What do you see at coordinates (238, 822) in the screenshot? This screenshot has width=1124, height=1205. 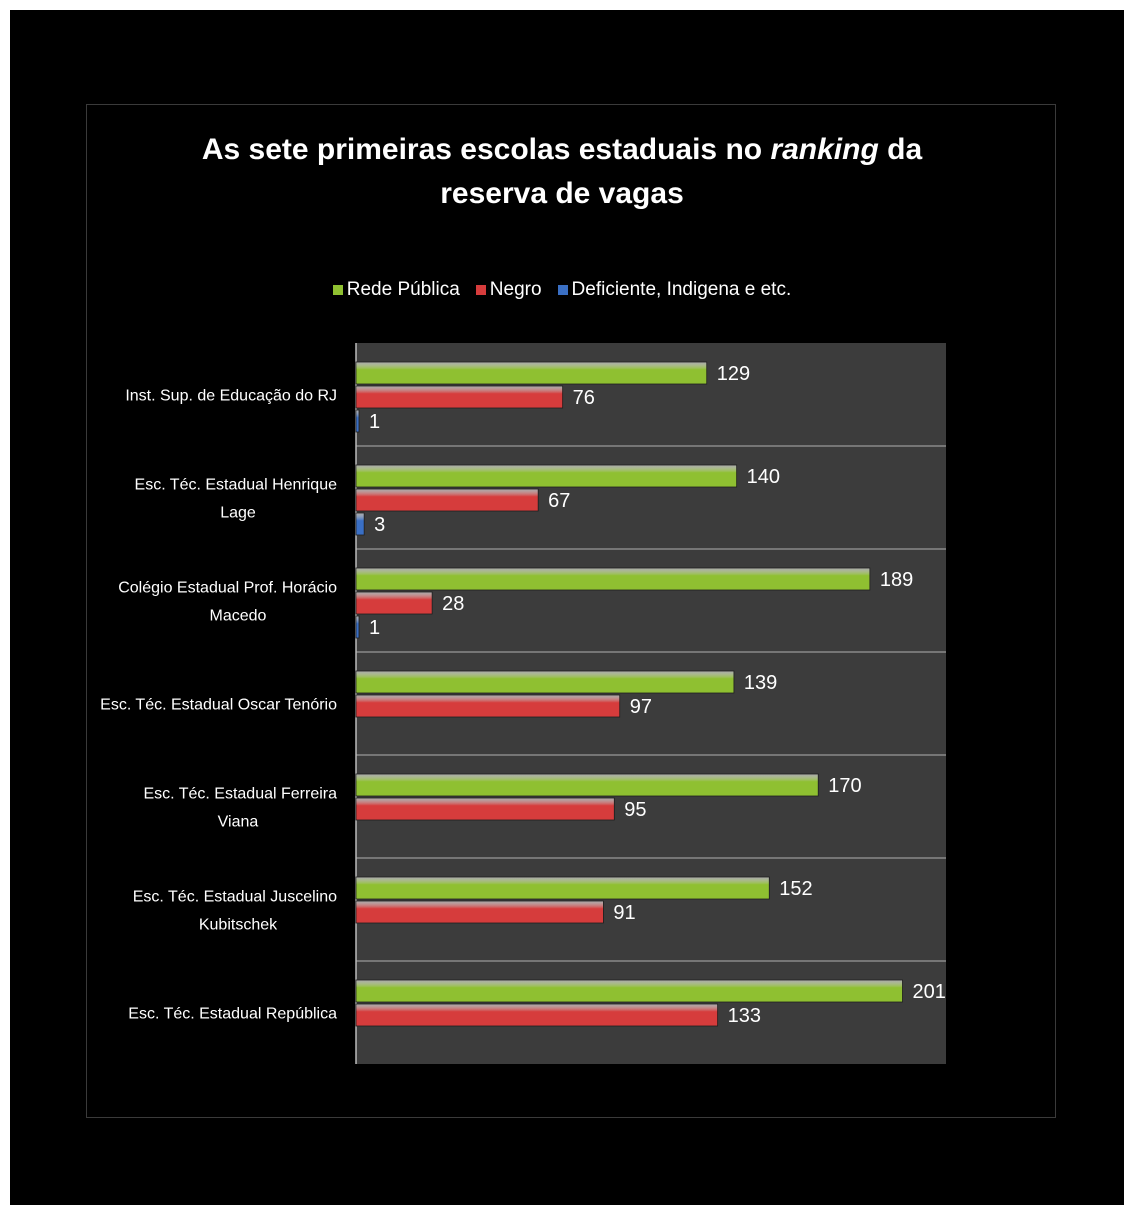 I see `category-label-4-1: Viana` at bounding box center [238, 822].